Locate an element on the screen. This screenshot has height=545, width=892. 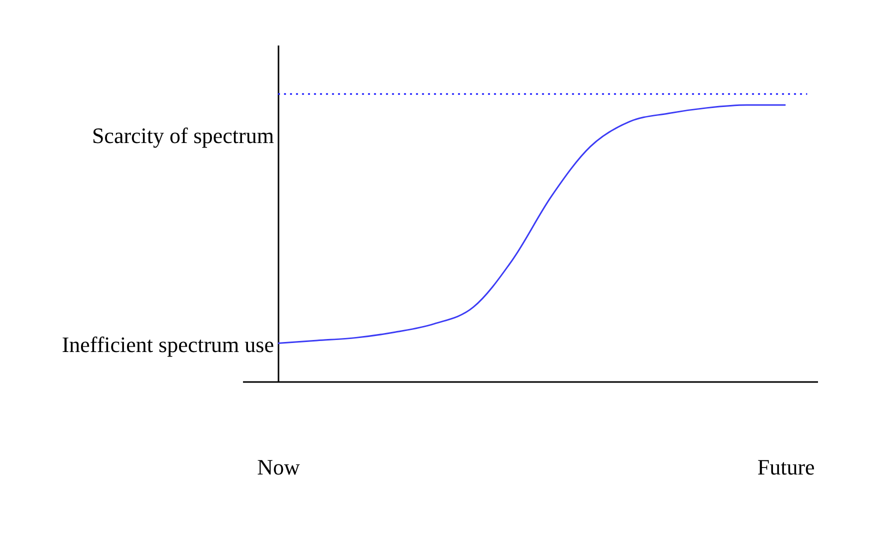
x-tick-label: Future is located at coordinates (786, 467).